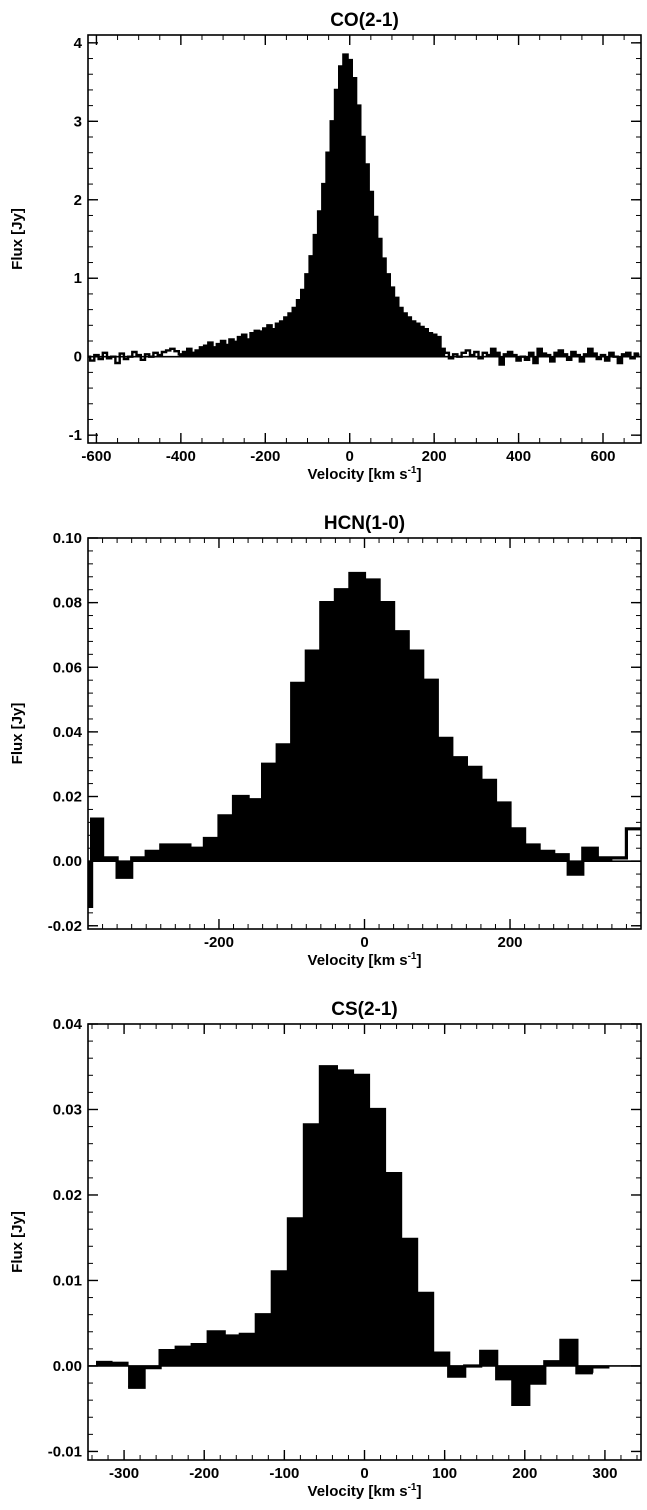 The height and width of the screenshot is (1510, 647). I want to click on x-axis-label: Velocity [km s-1], so click(365, 474).